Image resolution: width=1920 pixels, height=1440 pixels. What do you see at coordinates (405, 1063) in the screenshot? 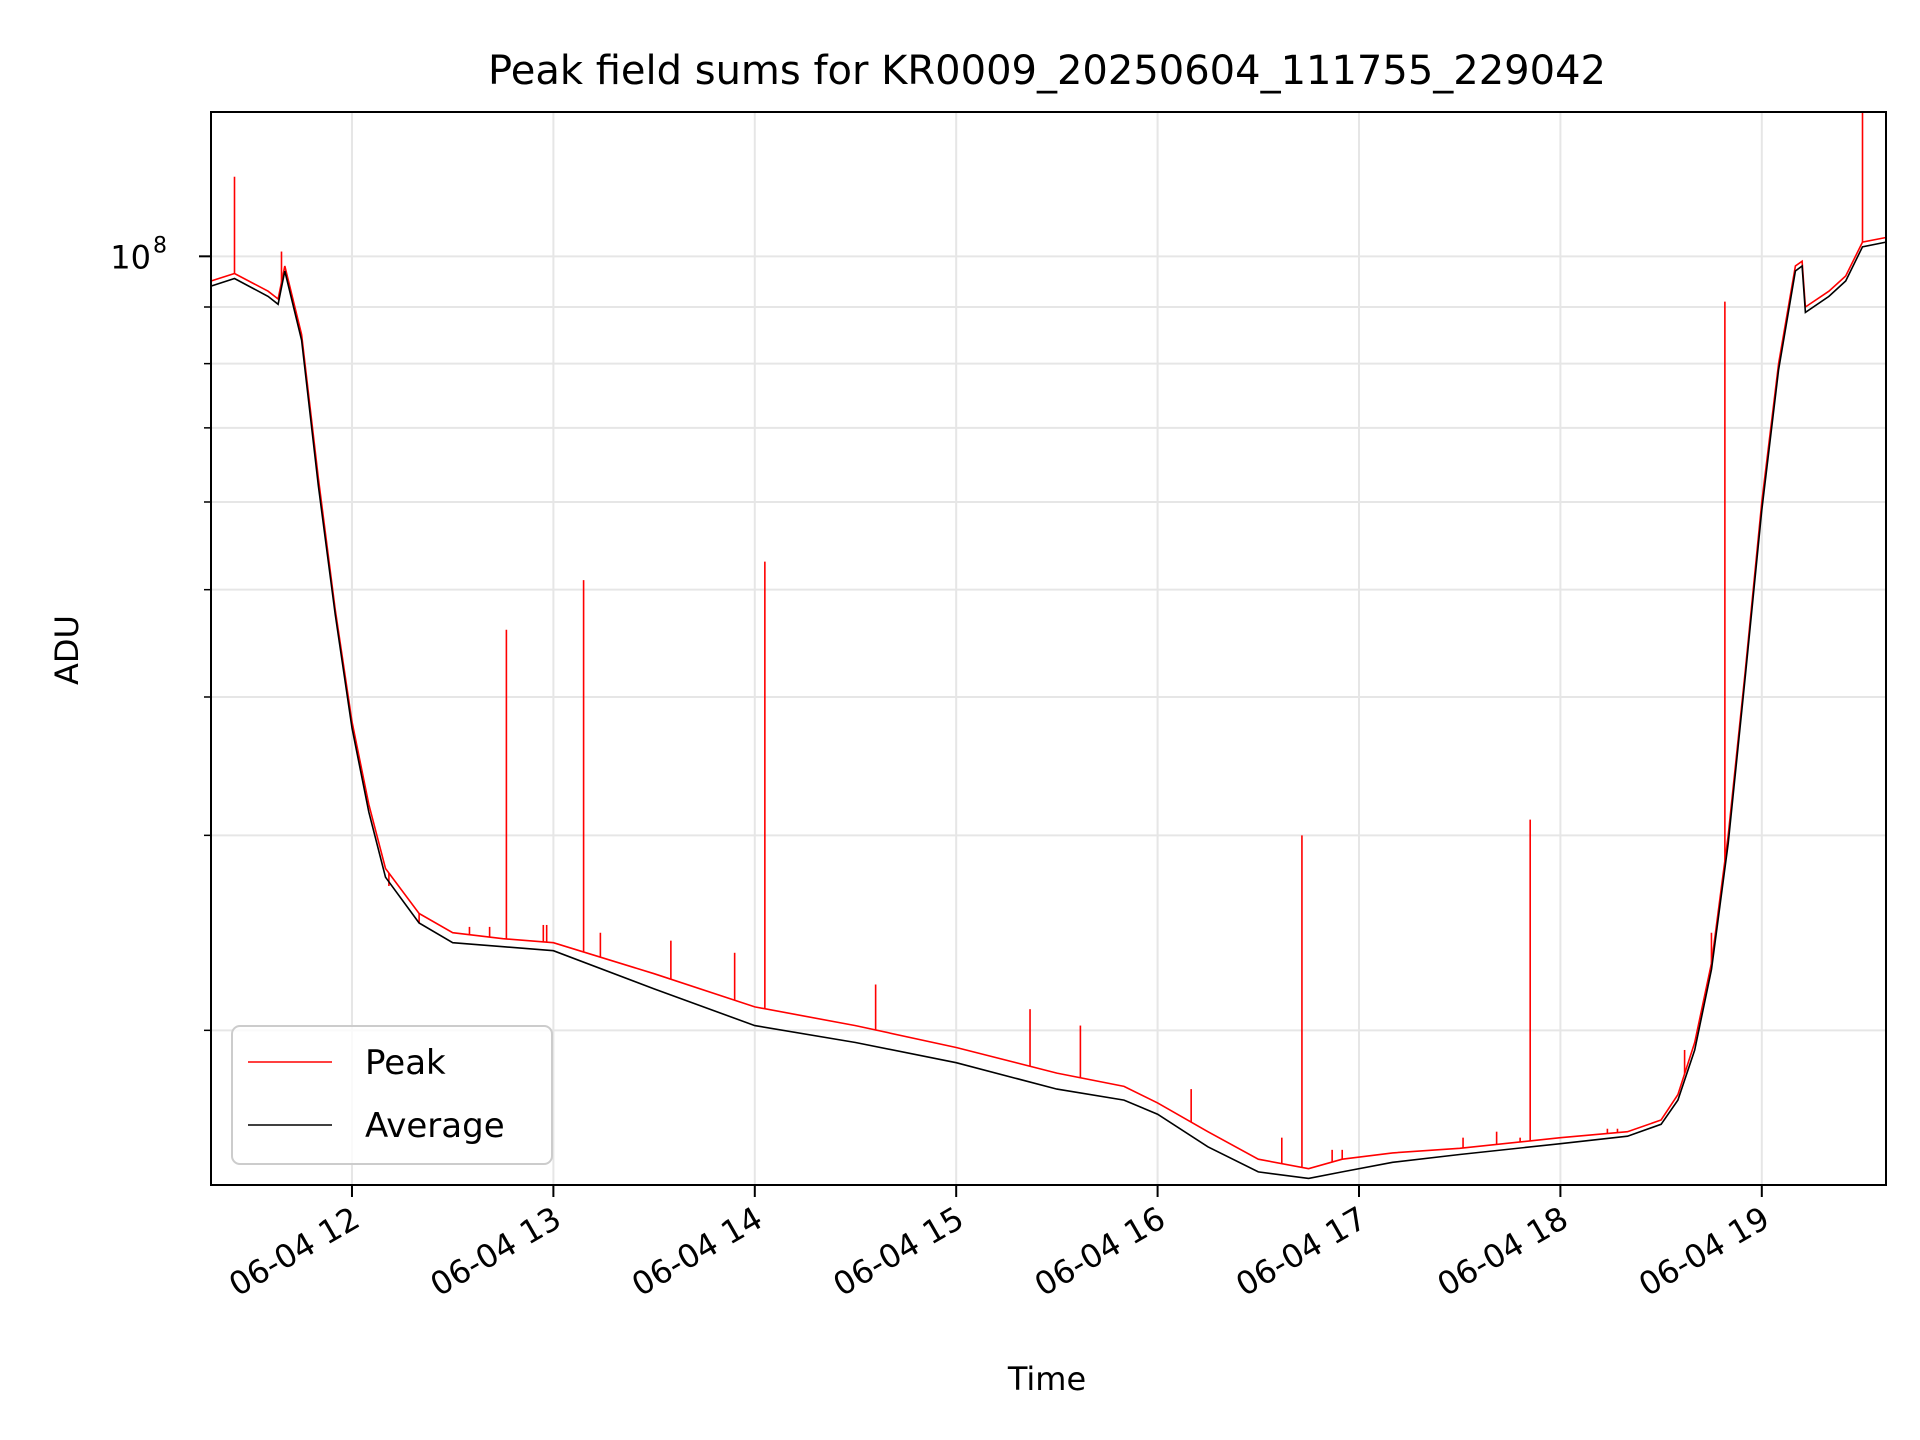
I see `legend-peak-label: Peak` at bounding box center [405, 1063].